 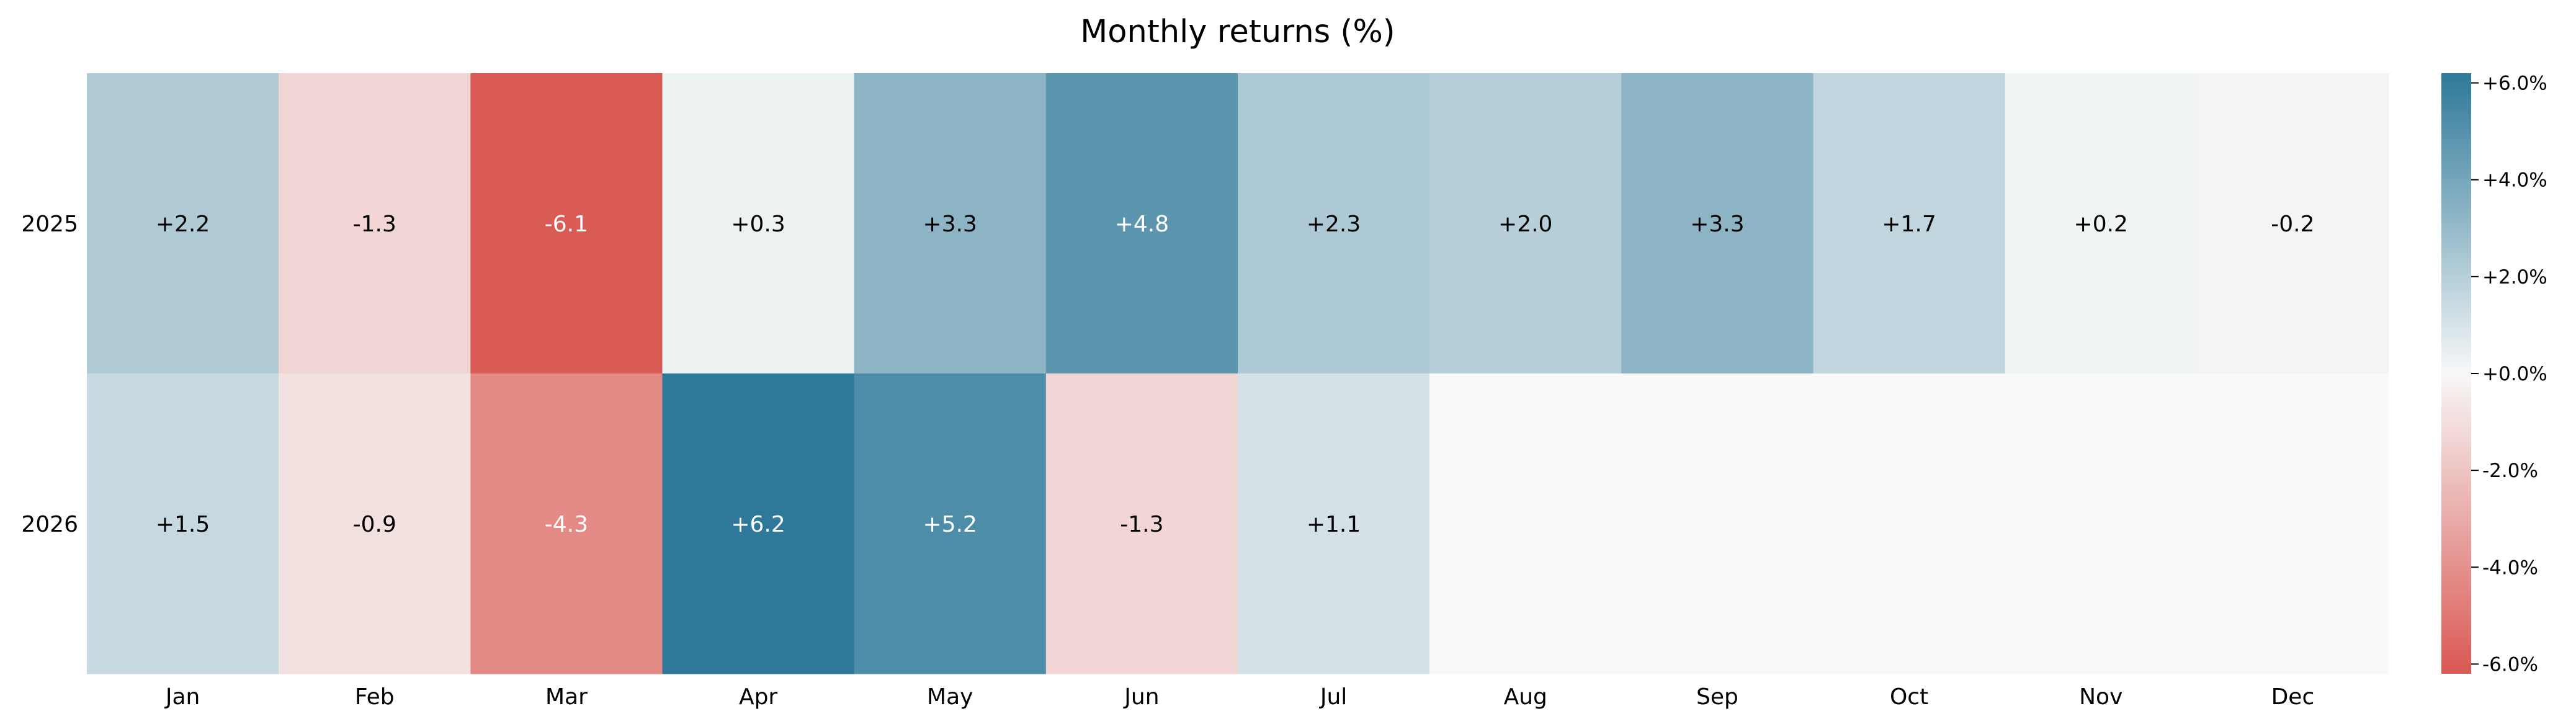 What do you see at coordinates (2293, 697) in the screenshot?
I see `column-label: Dec` at bounding box center [2293, 697].